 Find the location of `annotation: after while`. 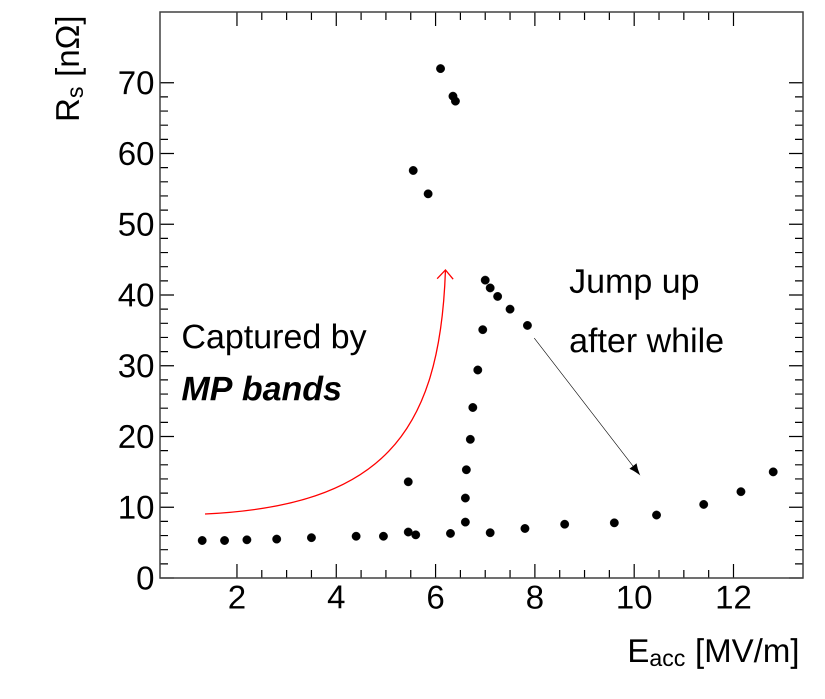

annotation: after while is located at coordinates (646, 340).